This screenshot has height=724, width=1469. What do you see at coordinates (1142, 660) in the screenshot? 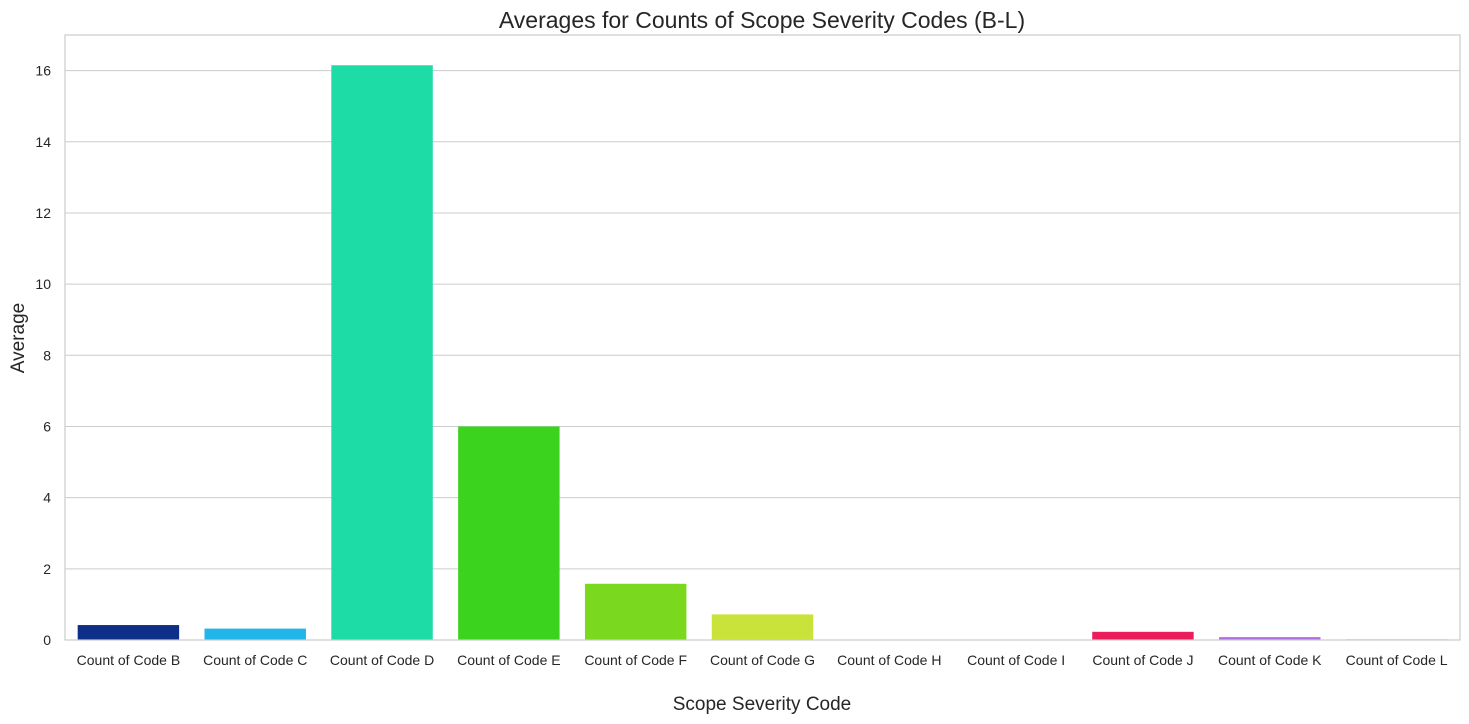
I see `x-tick-label: Count of Code J` at bounding box center [1142, 660].